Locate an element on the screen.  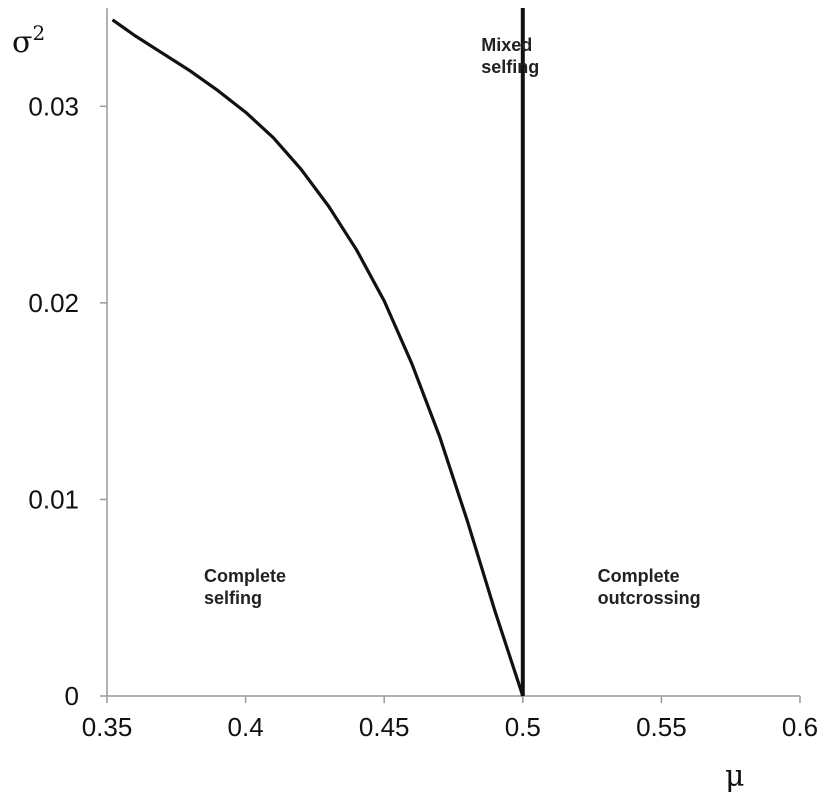
x-axis-title: μ is located at coordinates (735, 776).